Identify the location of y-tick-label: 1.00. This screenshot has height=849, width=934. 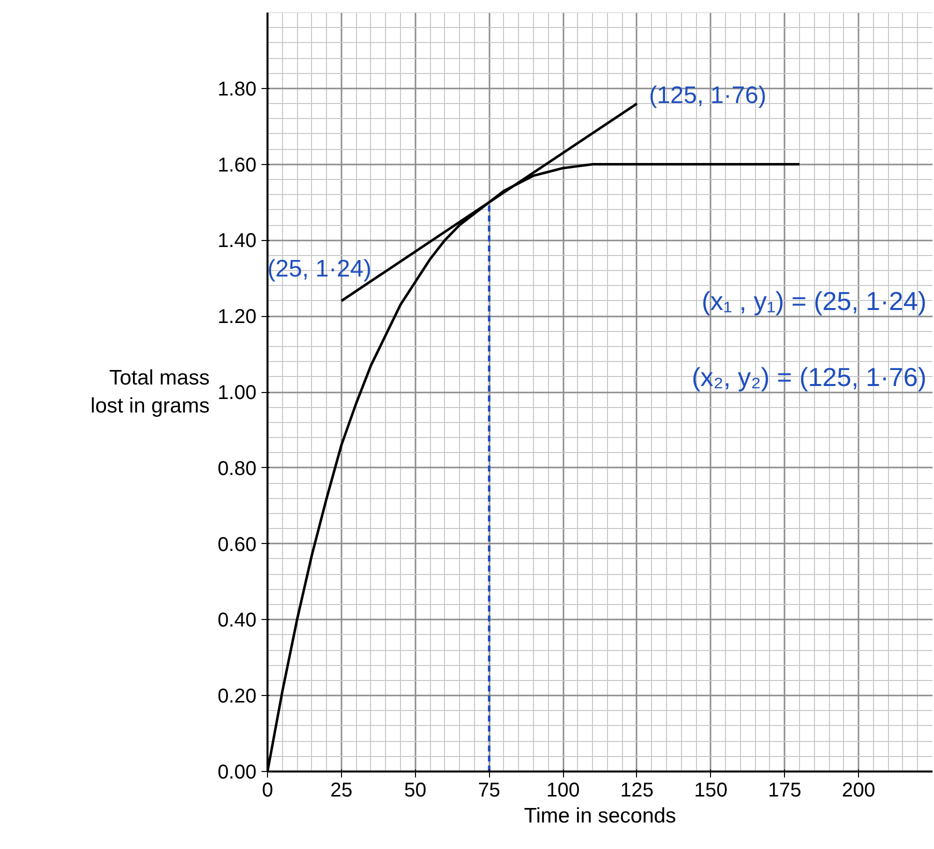
(237, 393).